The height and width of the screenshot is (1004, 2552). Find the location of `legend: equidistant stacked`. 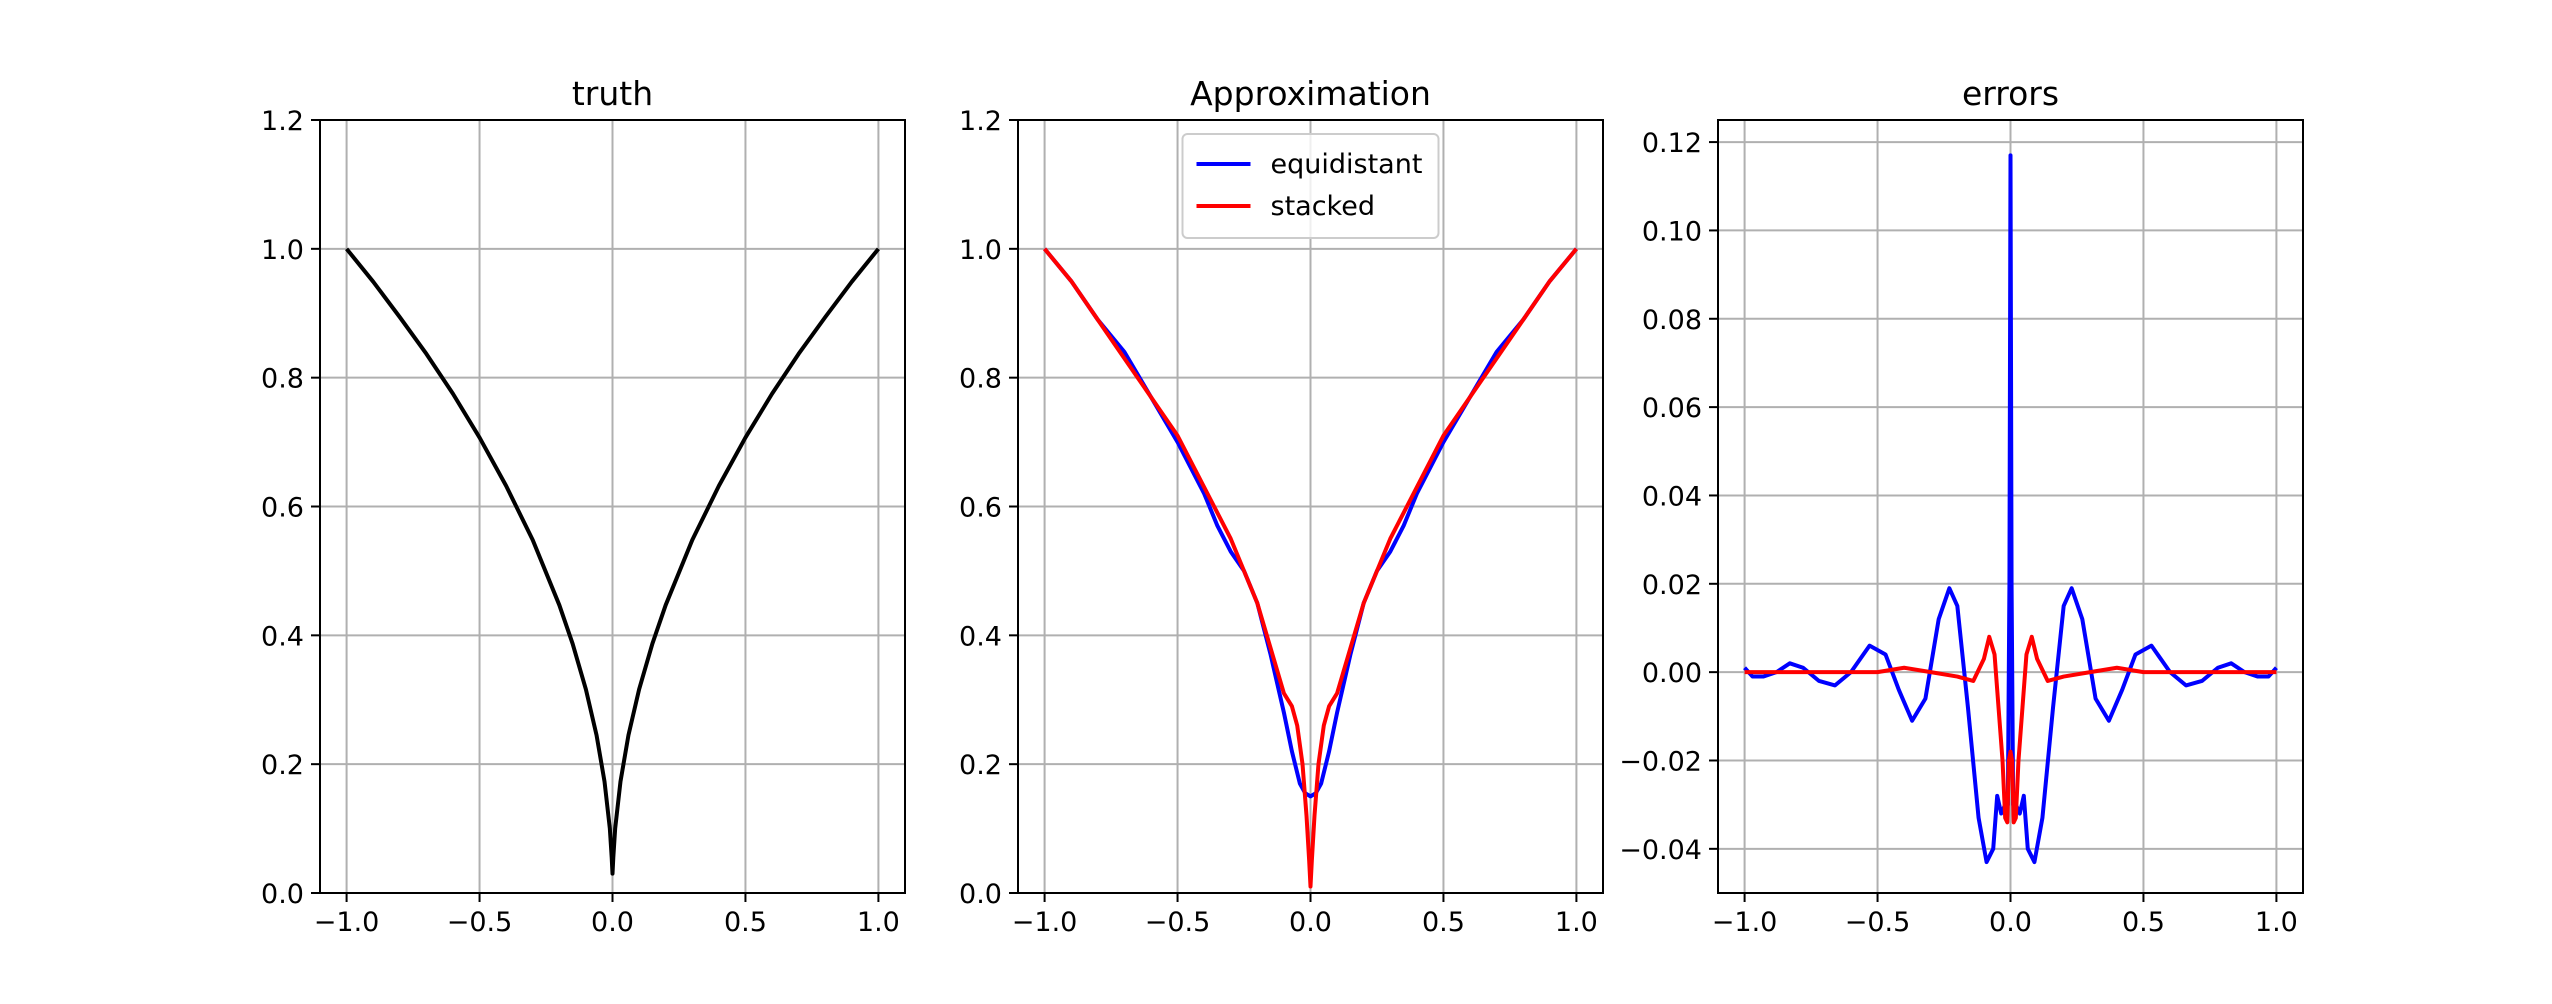

legend: equidistant stacked is located at coordinates (1310, 186).